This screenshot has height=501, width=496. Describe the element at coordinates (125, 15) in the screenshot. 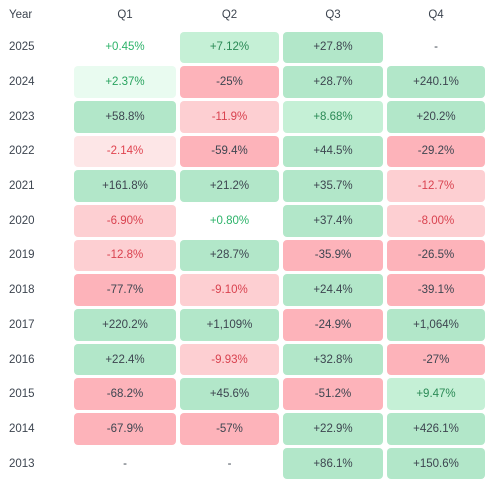

I see `q1-column-header: Q1` at that location.